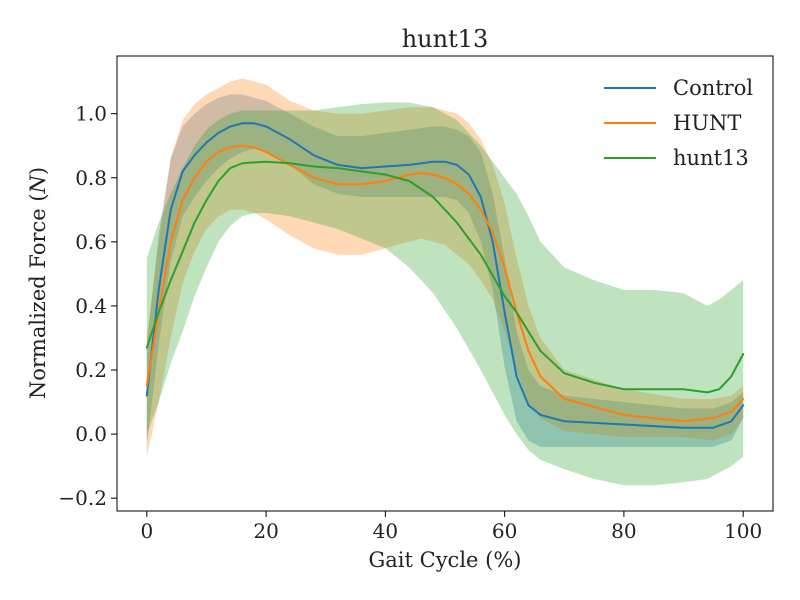 Image resolution: width=800 pixels, height=600 pixels. What do you see at coordinates (38, 184) in the screenshot?
I see `y-axis-label-unit: N` at bounding box center [38, 184].